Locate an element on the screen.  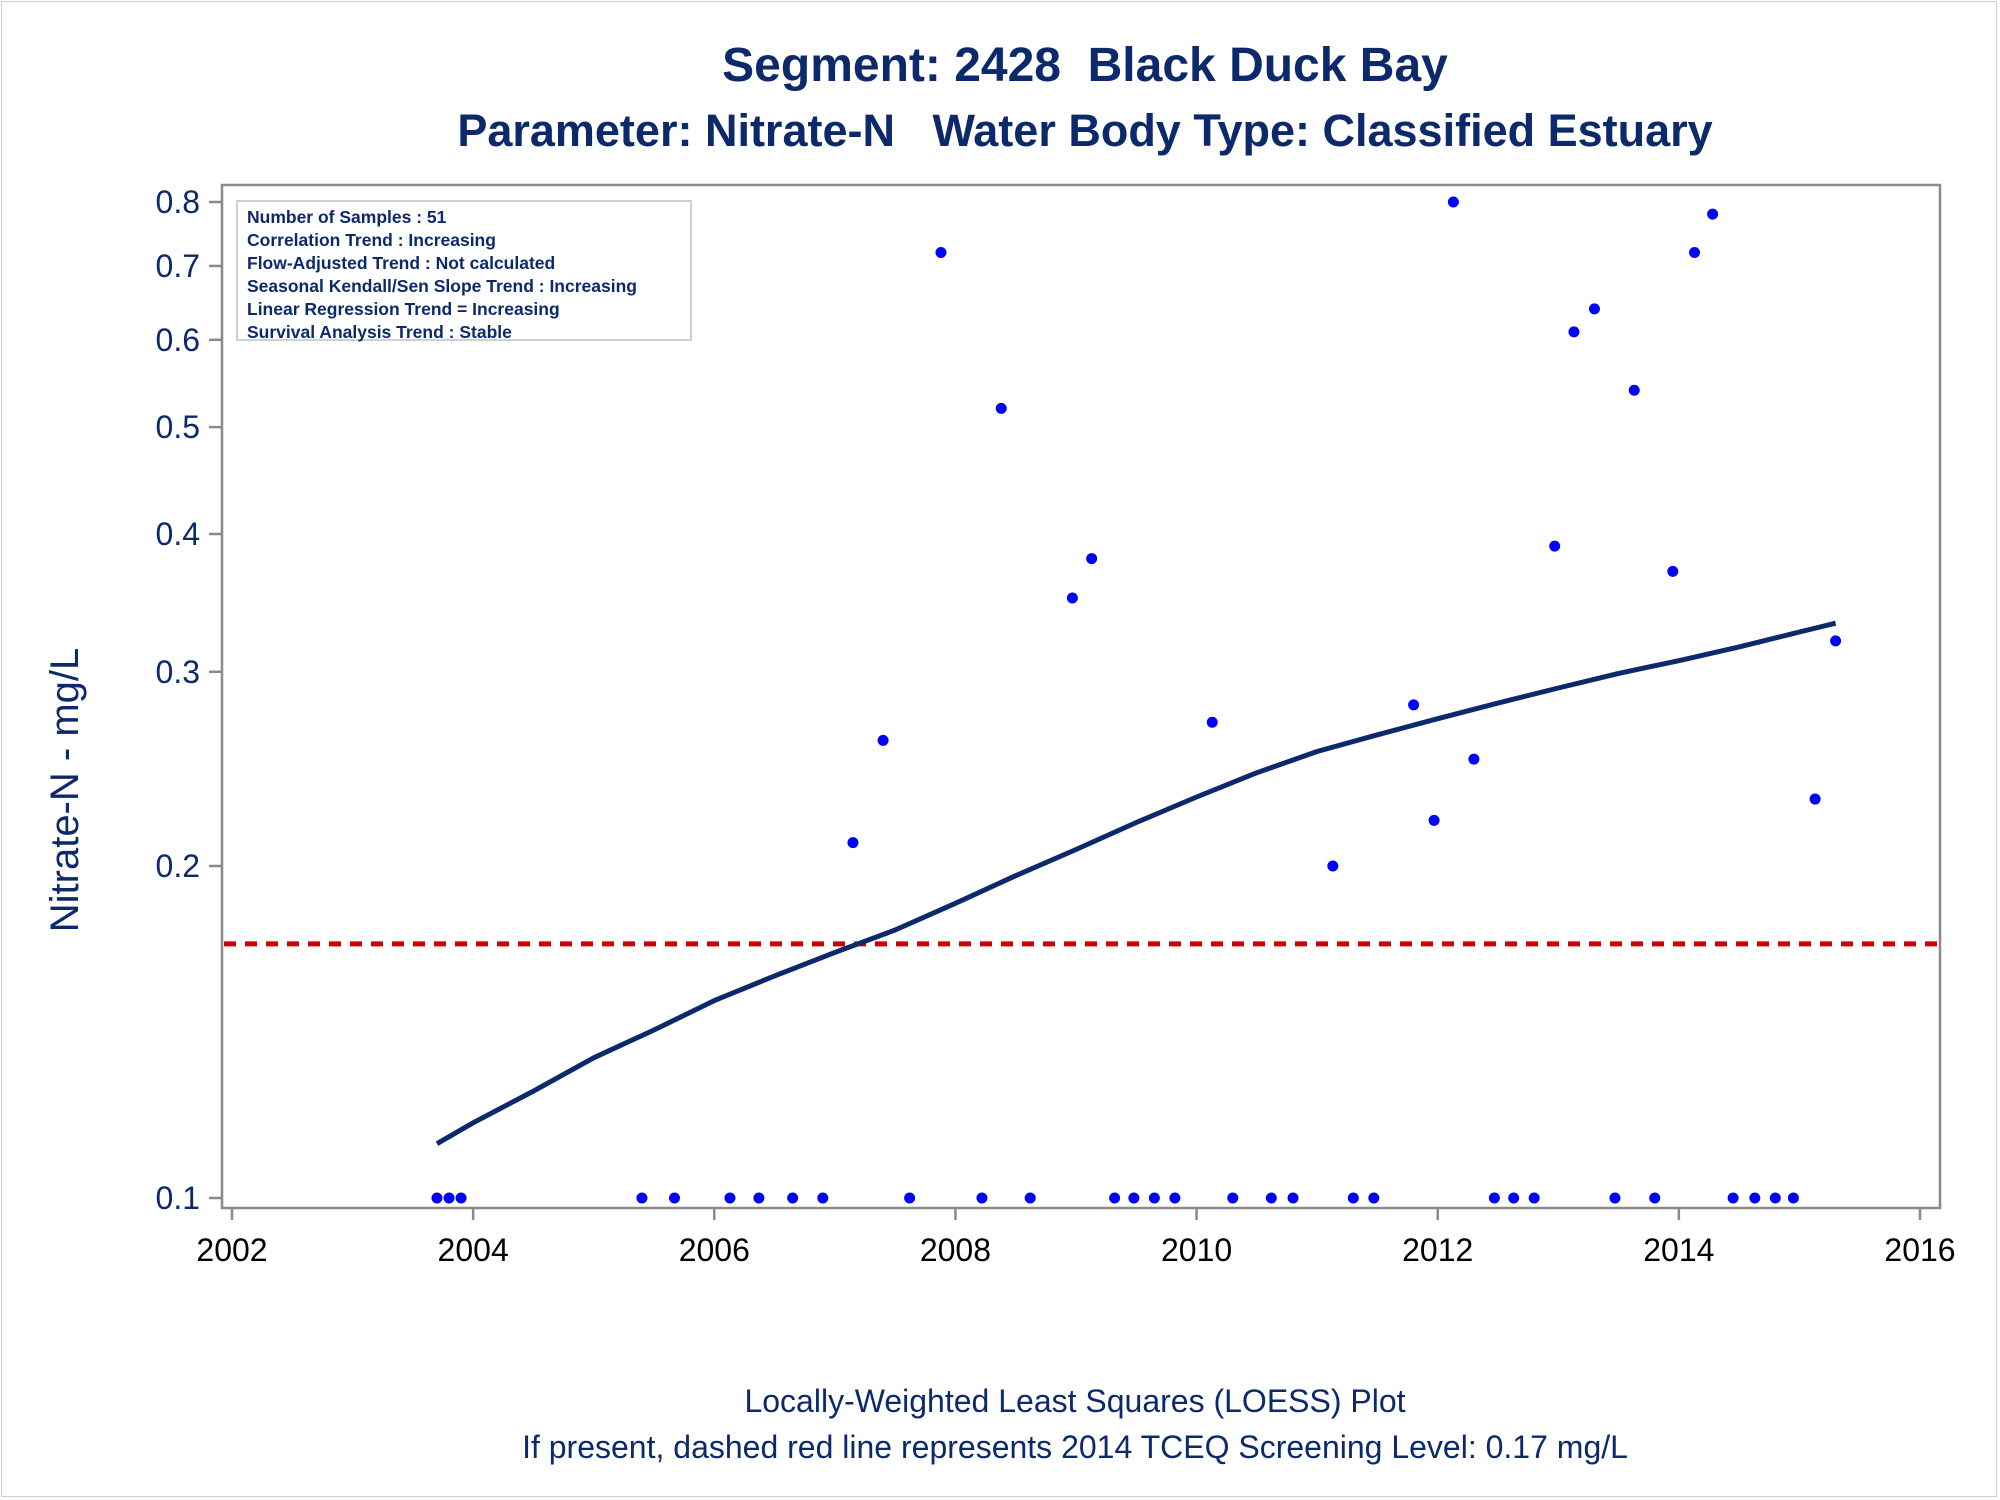
y-tick-label: 0.5 is located at coordinates (178, 427).